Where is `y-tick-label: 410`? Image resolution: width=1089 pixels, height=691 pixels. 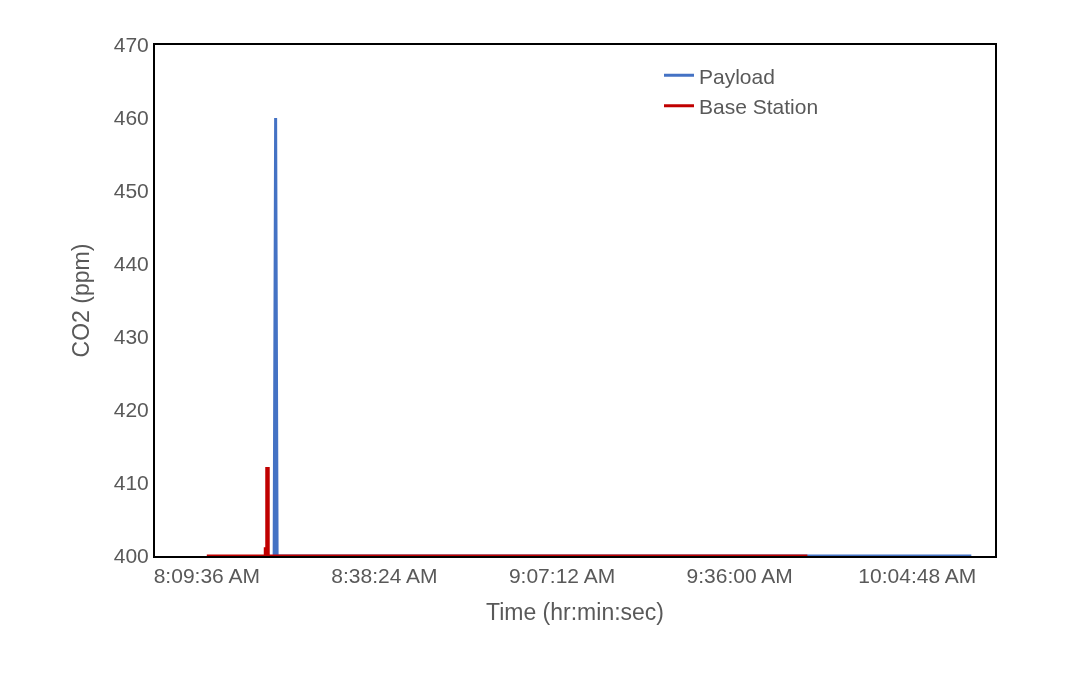 y-tick-label: 410 is located at coordinates (131, 483).